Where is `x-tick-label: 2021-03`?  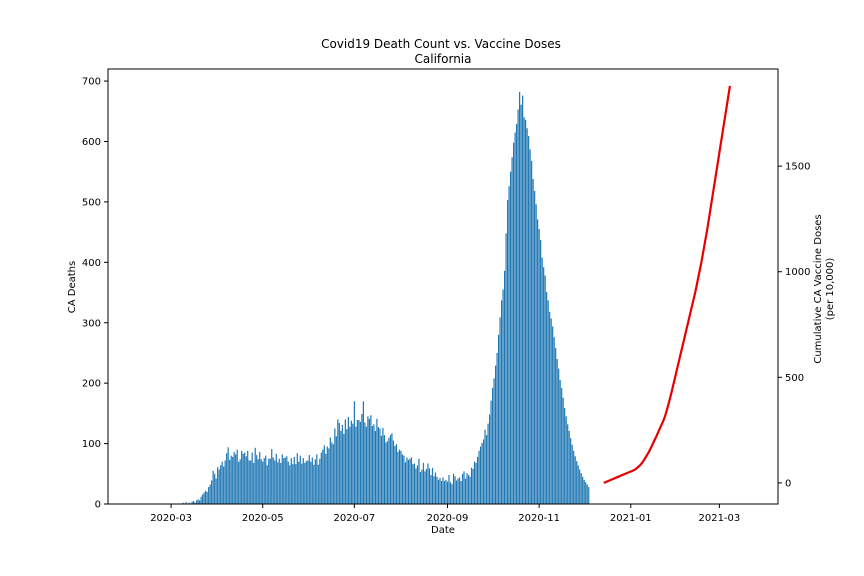 x-tick-label: 2021-03 is located at coordinates (720, 518).